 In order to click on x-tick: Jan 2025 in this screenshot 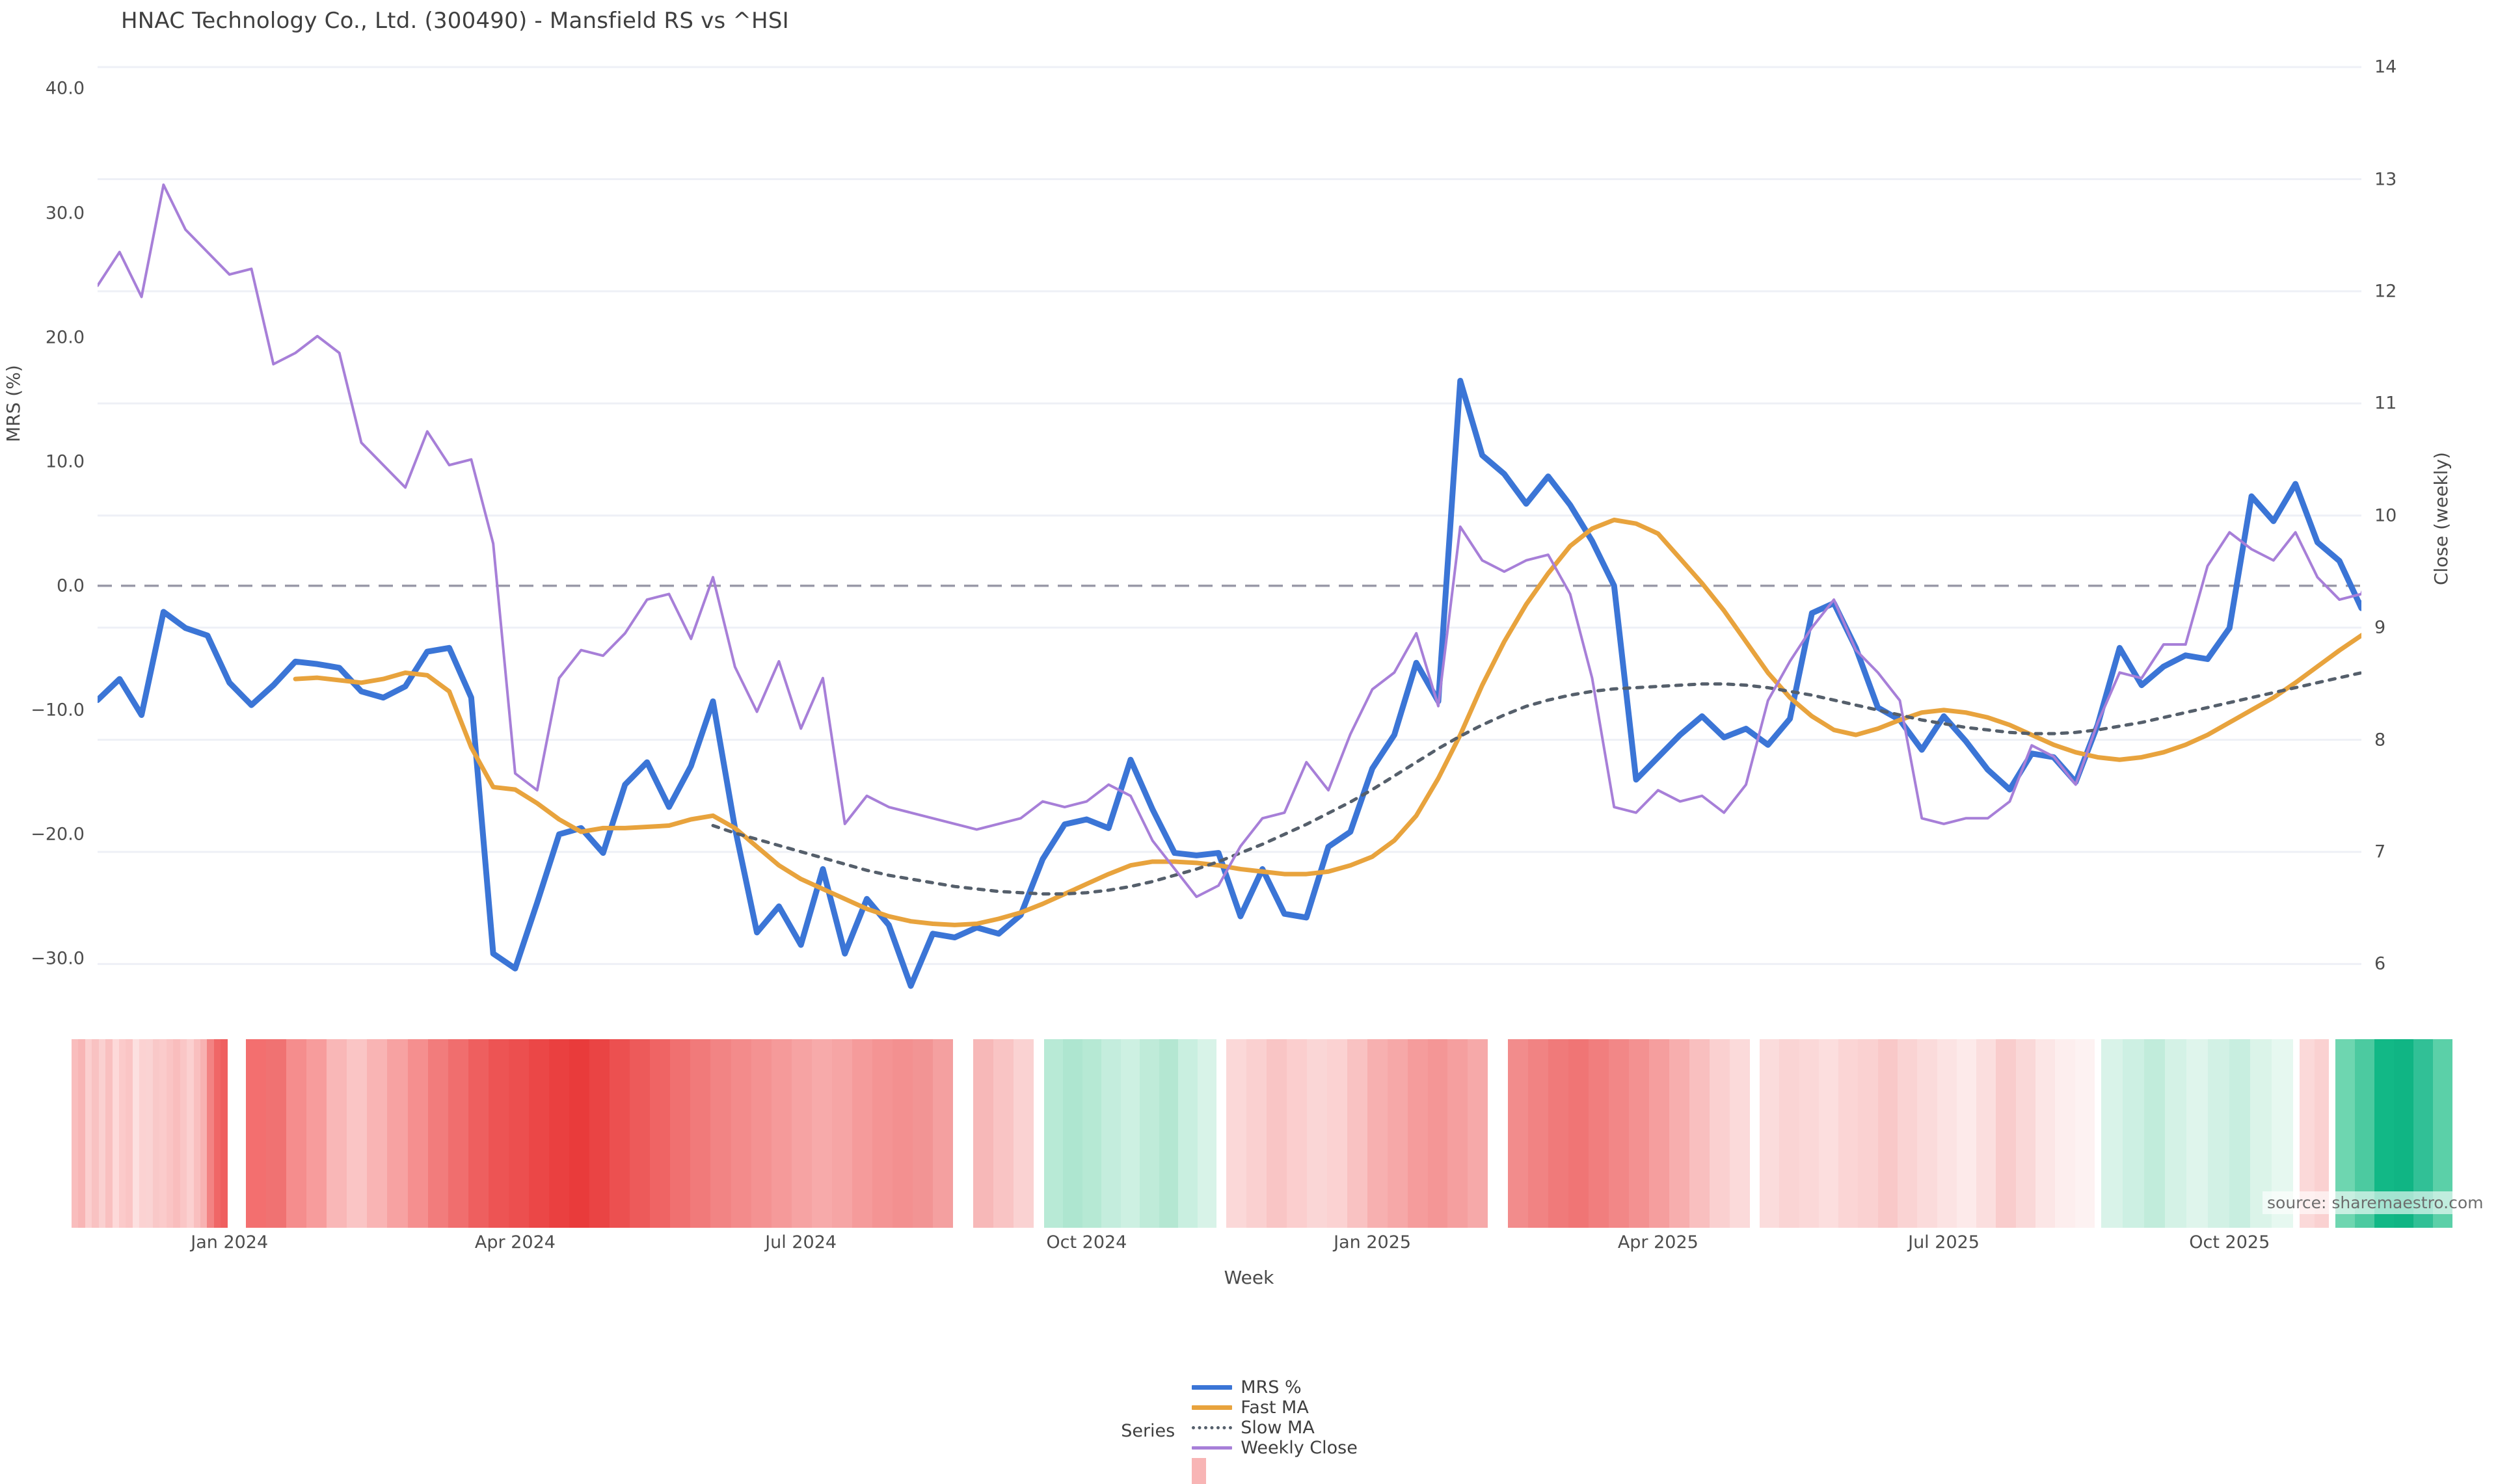, I will do `click(1373, 1242)`.